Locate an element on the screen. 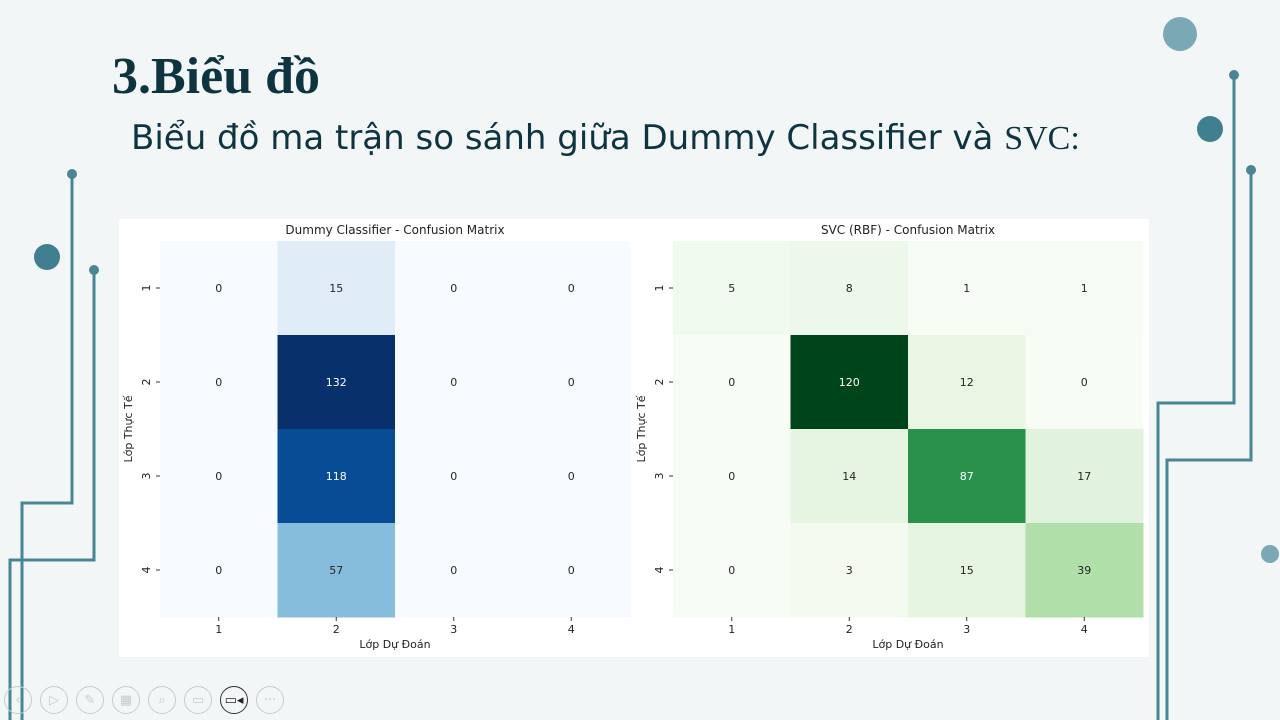  pen-icon: ✎ is located at coordinates (90, 700).